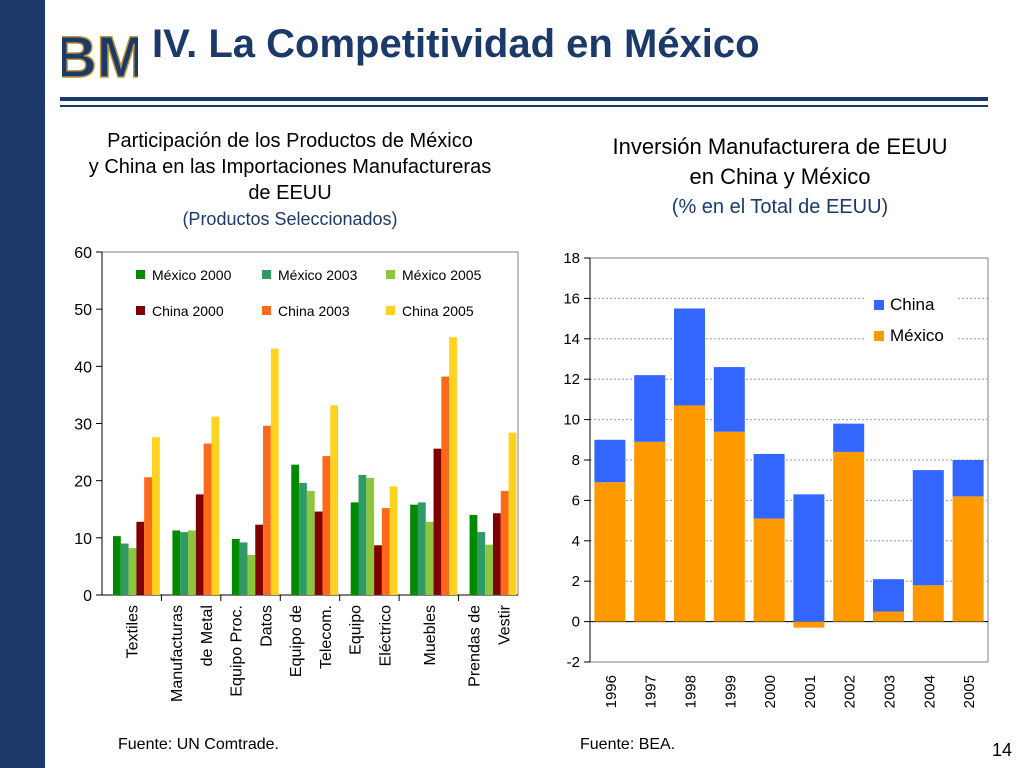  I want to click on right-year-label: 2001, so click(810, 691).